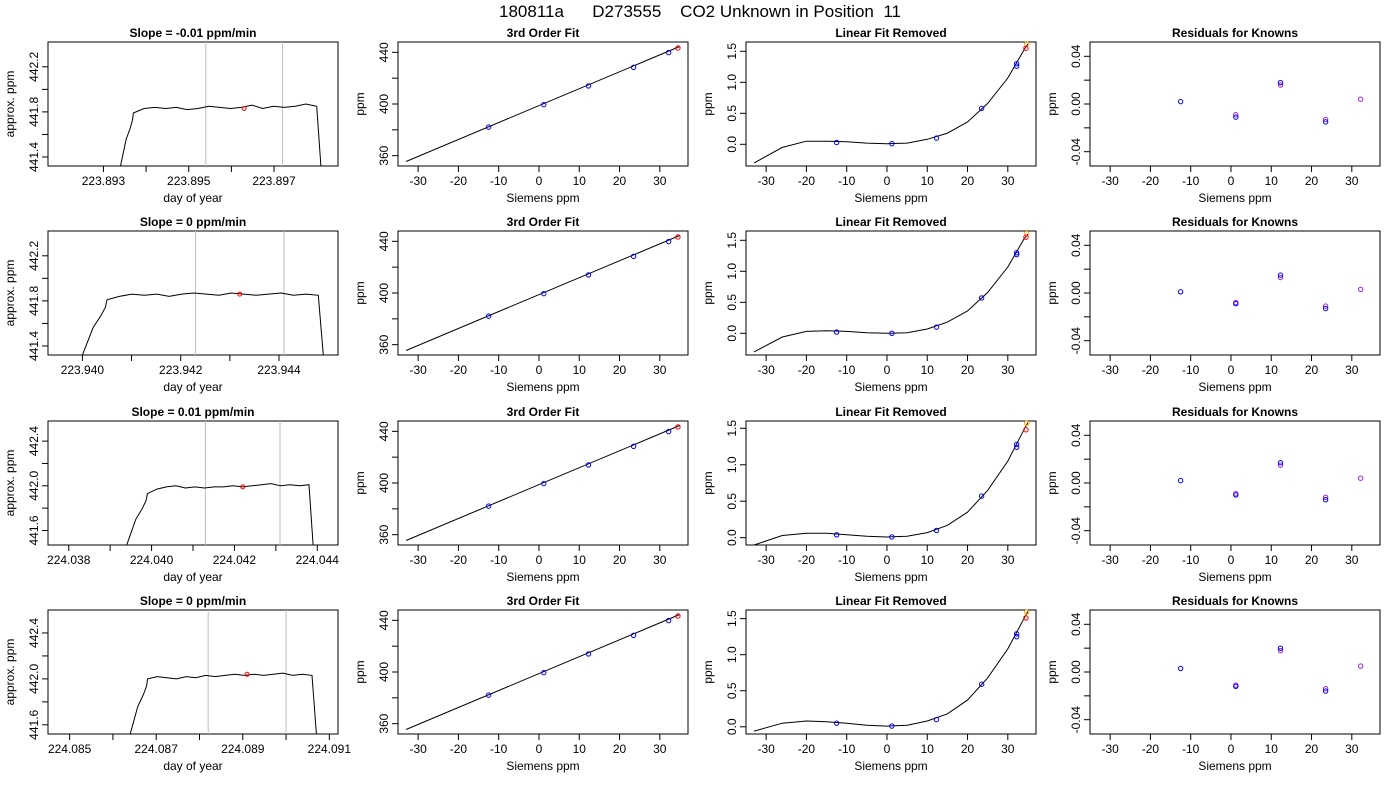 Image resolution: width=1400 pixels, height=800 pixels. I want to click on panel-title: Slope = 0.01 ppm/min, so click(192, 412).